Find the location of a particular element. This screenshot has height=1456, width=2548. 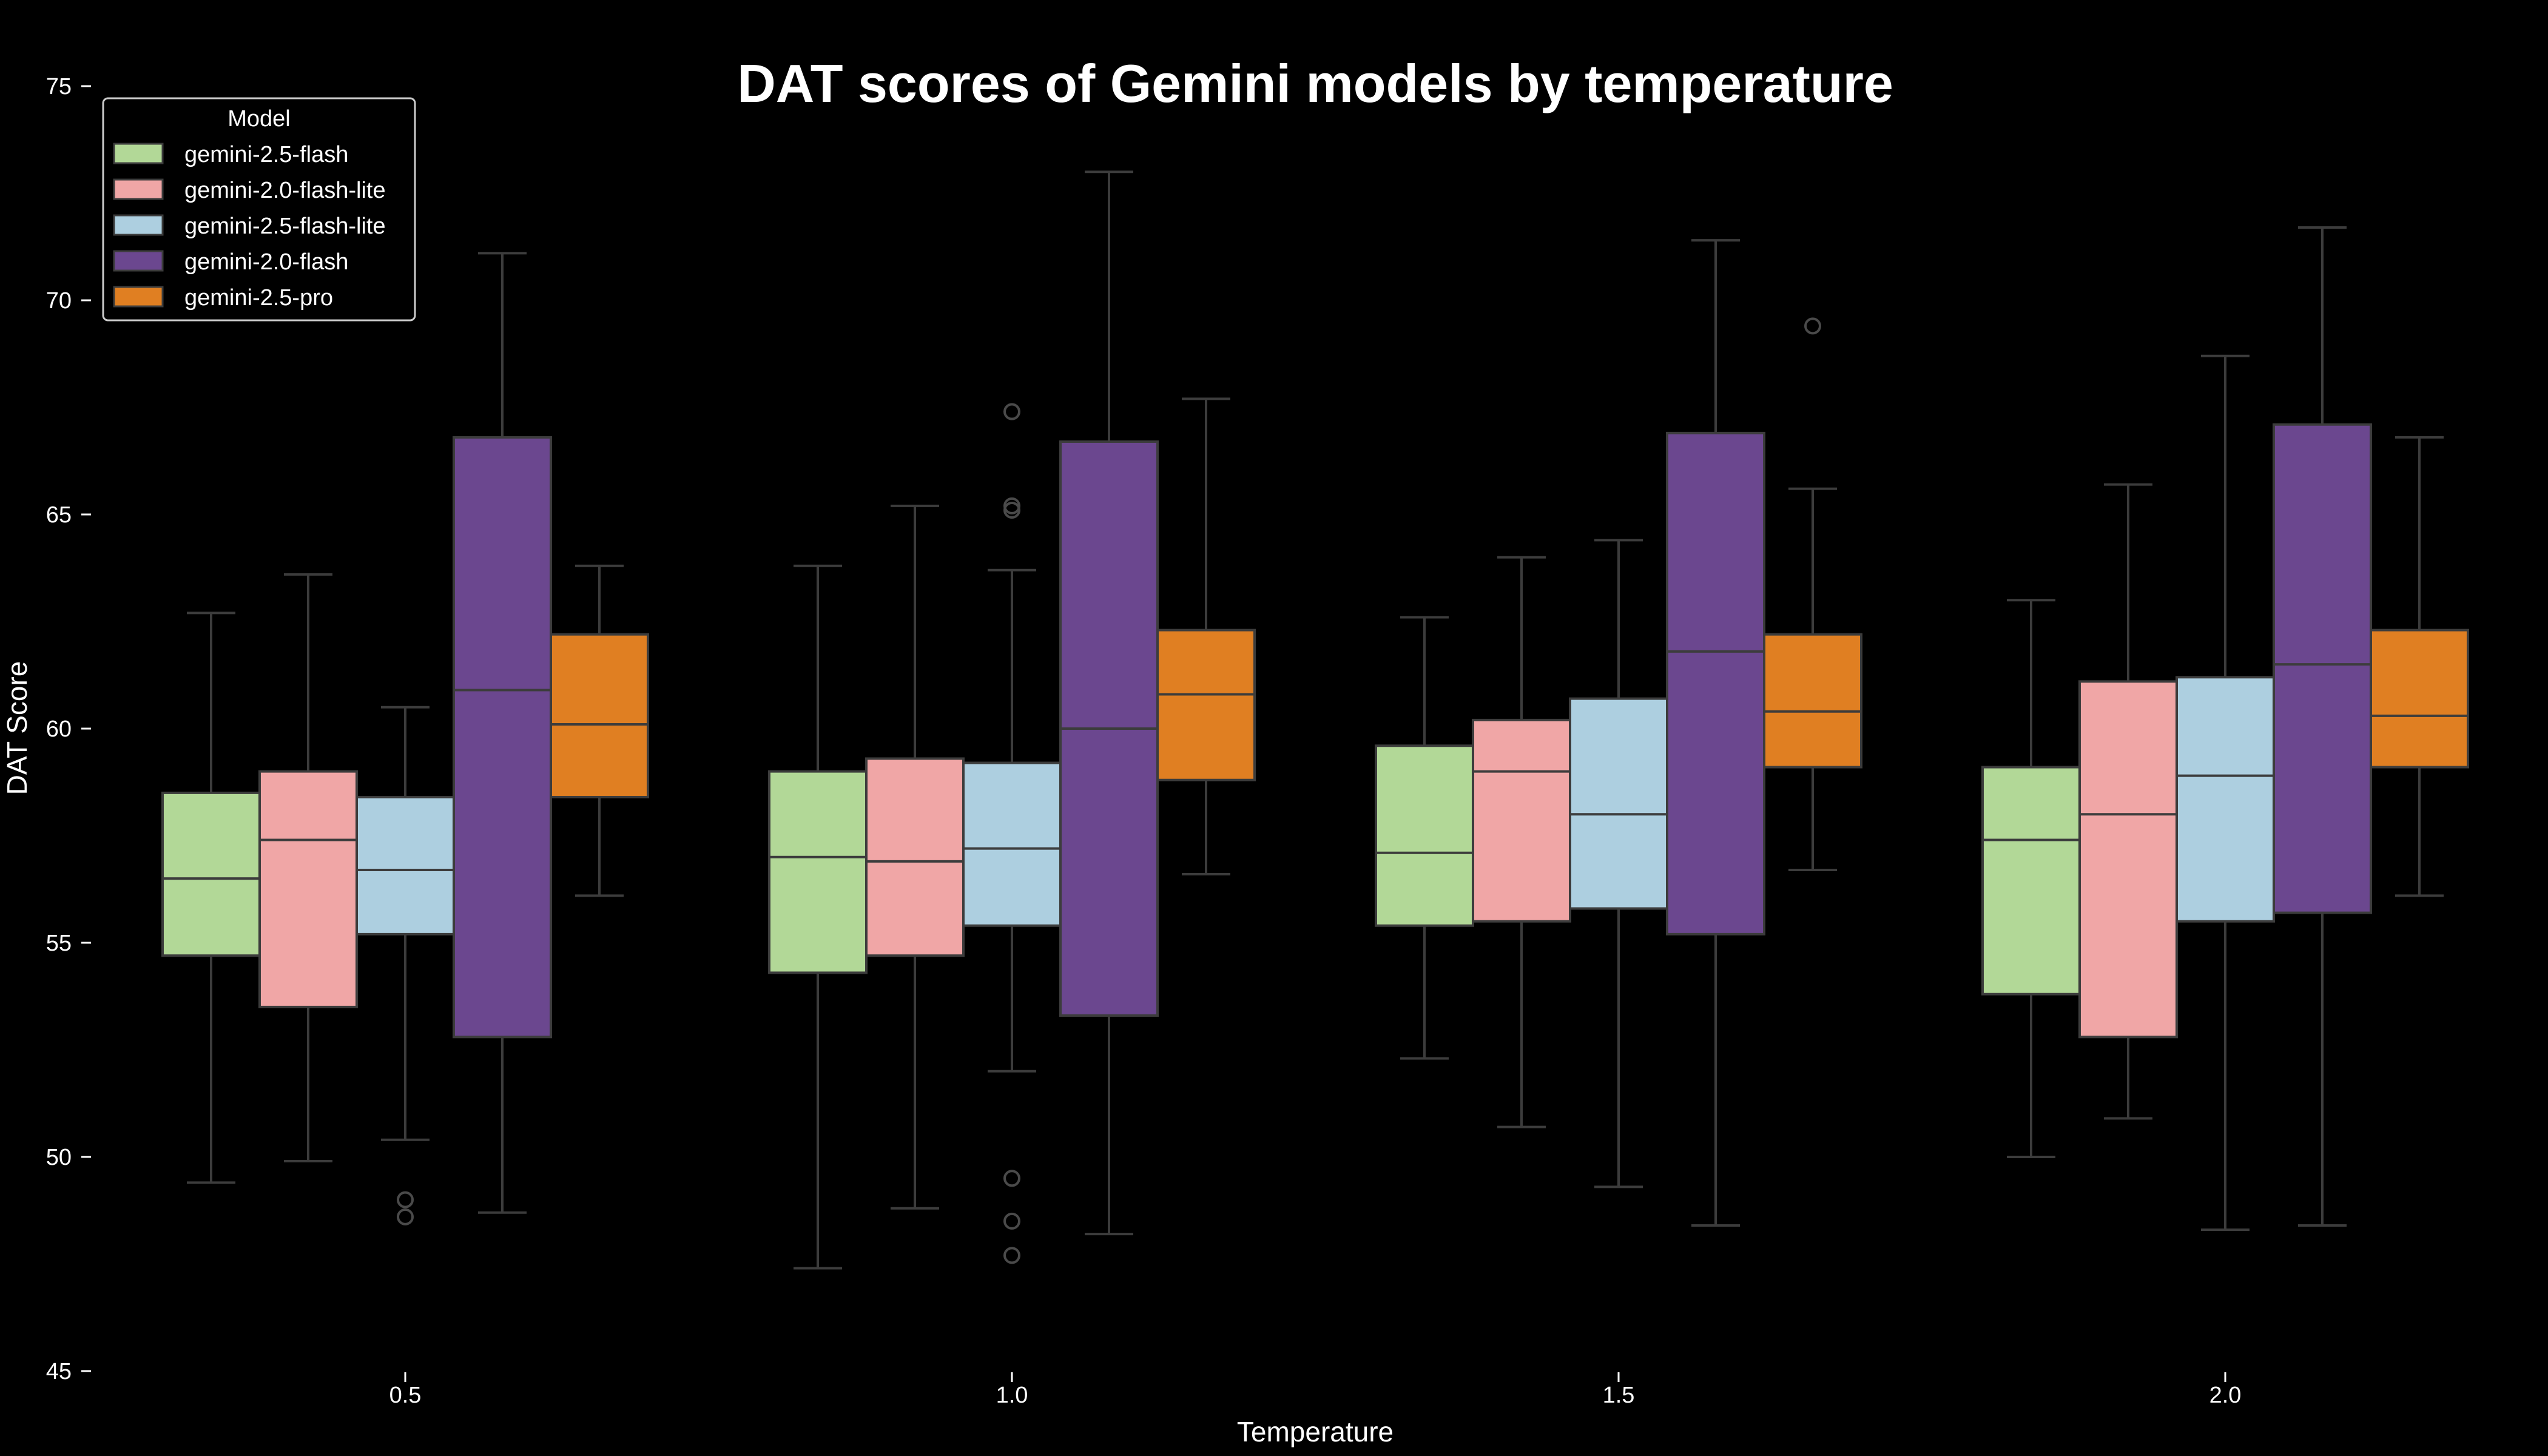

x-tick-label: 1.5 is located at coordinates (1619, 1395).